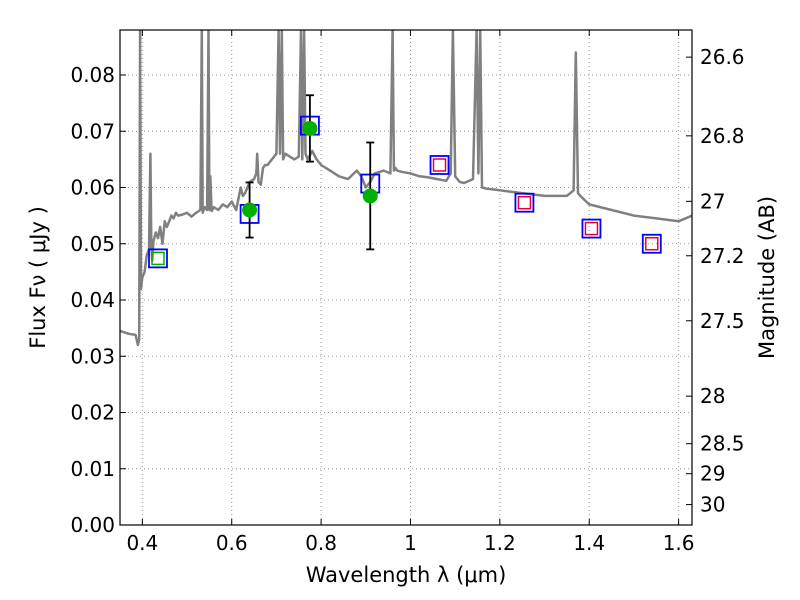  What do you see at coordinates (589, 543) in the screenshot?
I see `x-tick-label: 1.4` at bounding box center [589, 543].